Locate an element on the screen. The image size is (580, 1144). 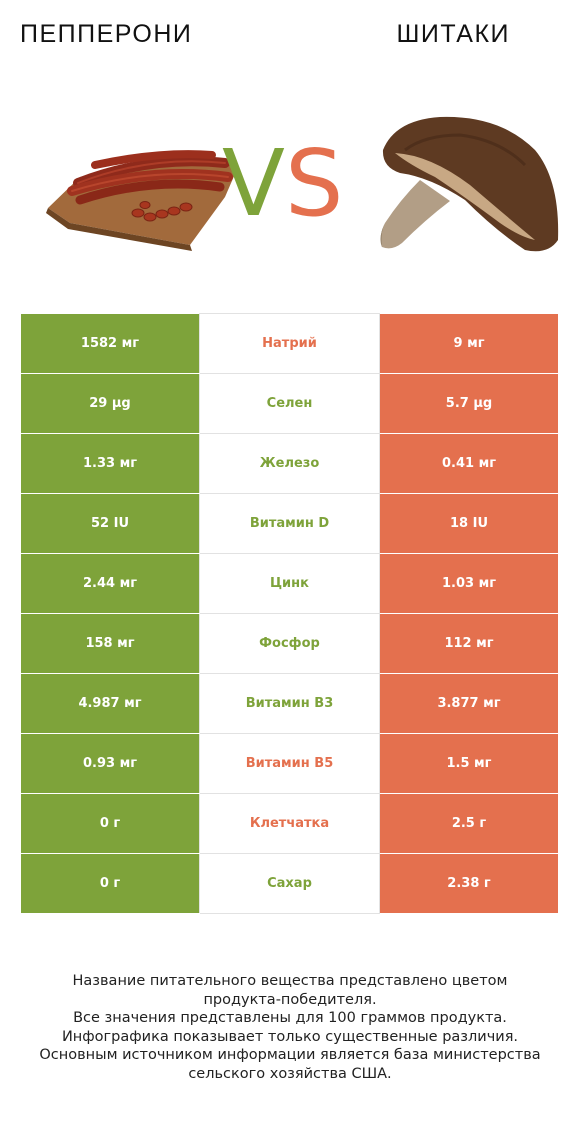
right-value: 3.877 мг is located at coordinates (468, 703).